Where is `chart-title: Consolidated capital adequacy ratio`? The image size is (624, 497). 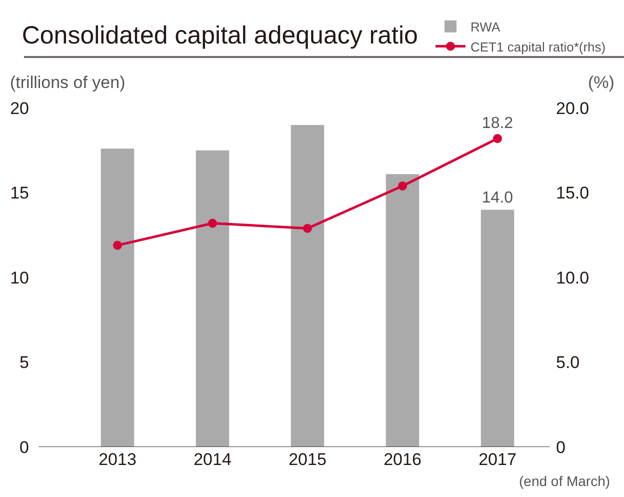
chart-title: Consolidated capital adequacy ratio is located at coordinates (220, 36).